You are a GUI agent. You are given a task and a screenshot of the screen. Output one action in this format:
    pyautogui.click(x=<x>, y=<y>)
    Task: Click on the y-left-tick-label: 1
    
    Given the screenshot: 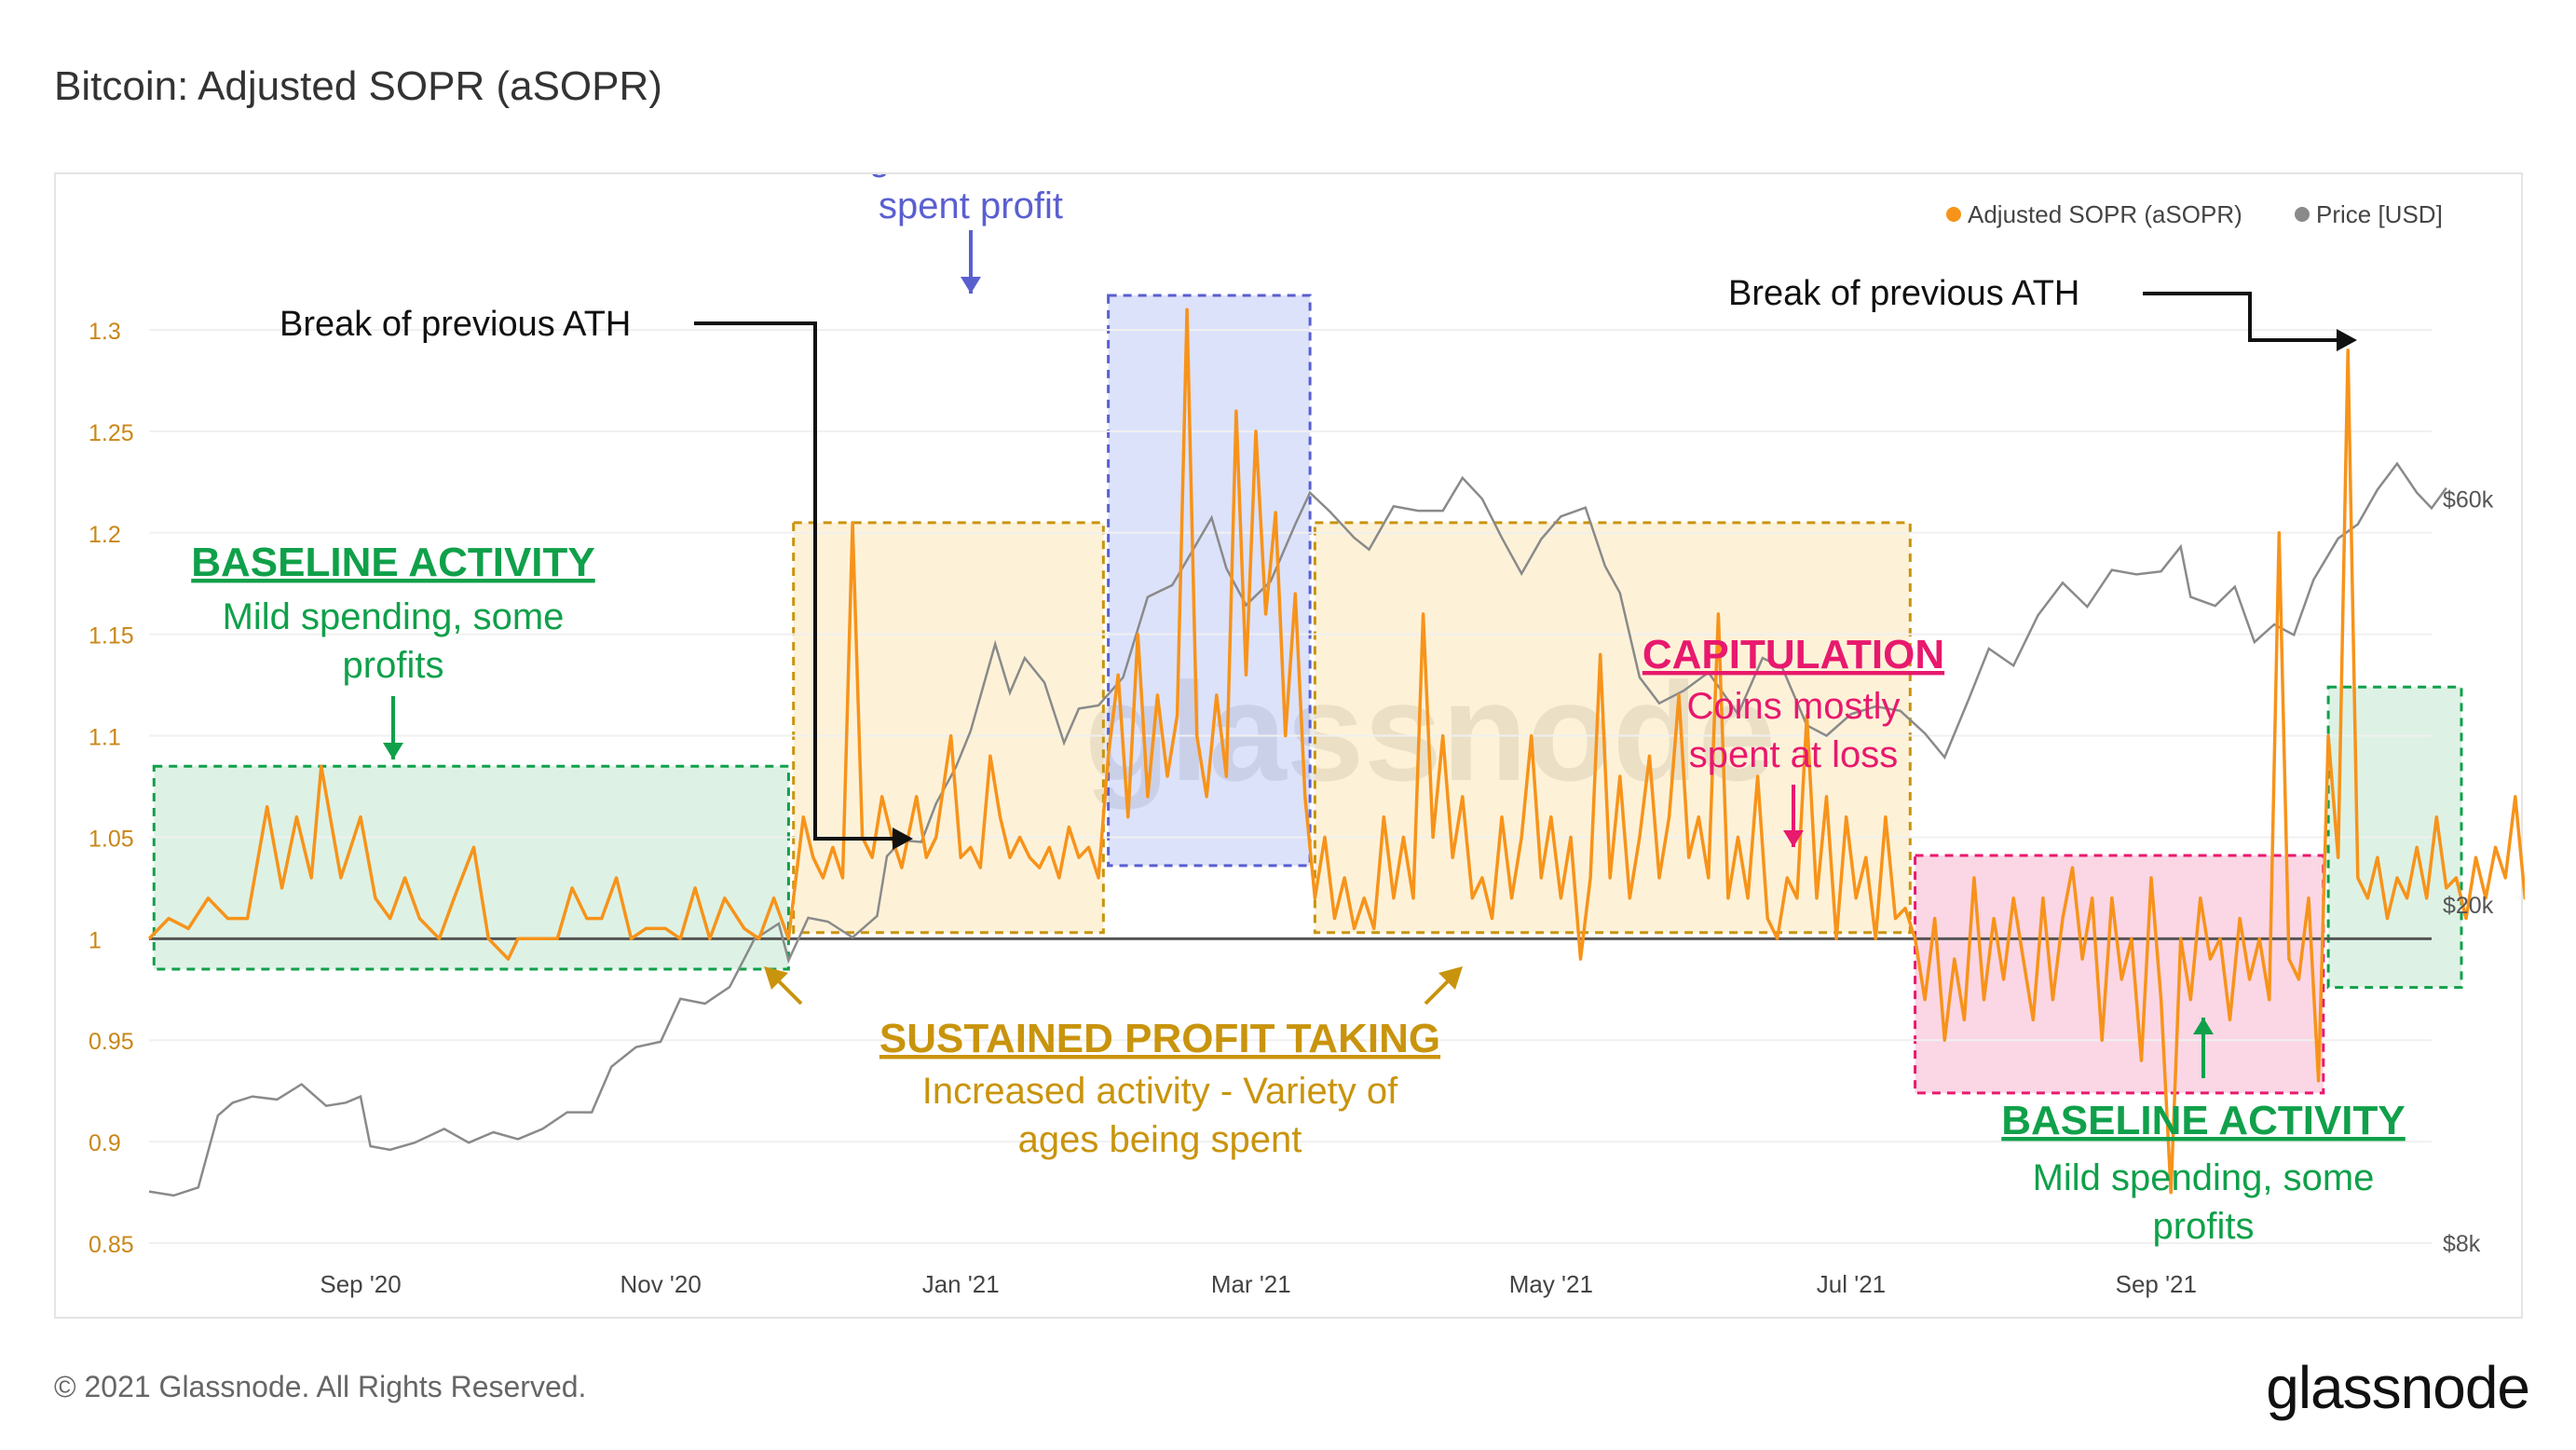 What is the action you would take?
    pyautogui.click(x=95, y=940)
    